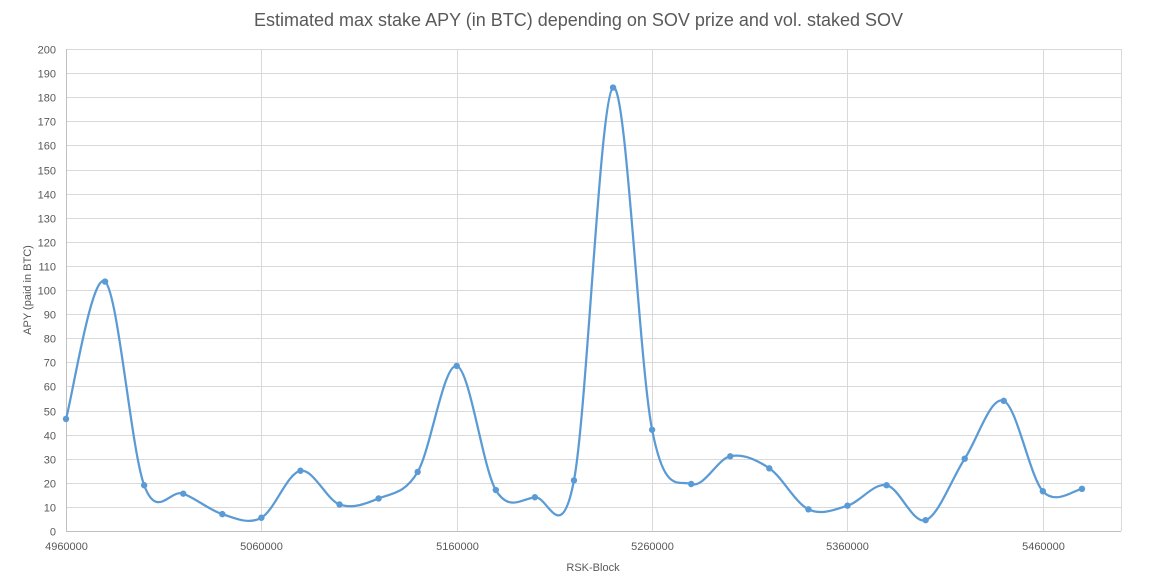  Describe the element at coordinates (47, 99) in the screenshot. I see `y-tick-label: 180` at that location.